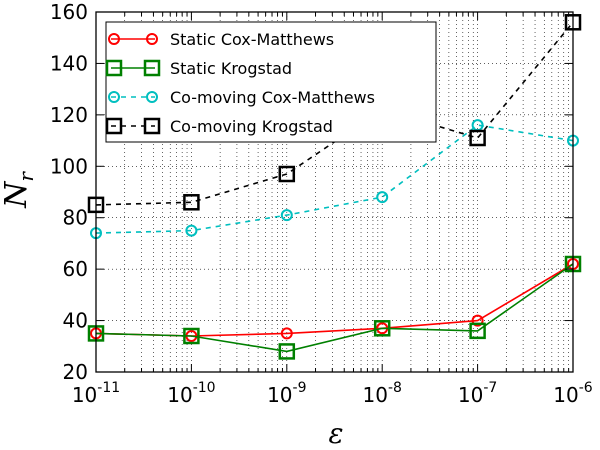 This screenshot has width=600, height=450. Describe the element at coordinates (75, 269) in the screenshot. I see `y-tick-label: 60` at that location.